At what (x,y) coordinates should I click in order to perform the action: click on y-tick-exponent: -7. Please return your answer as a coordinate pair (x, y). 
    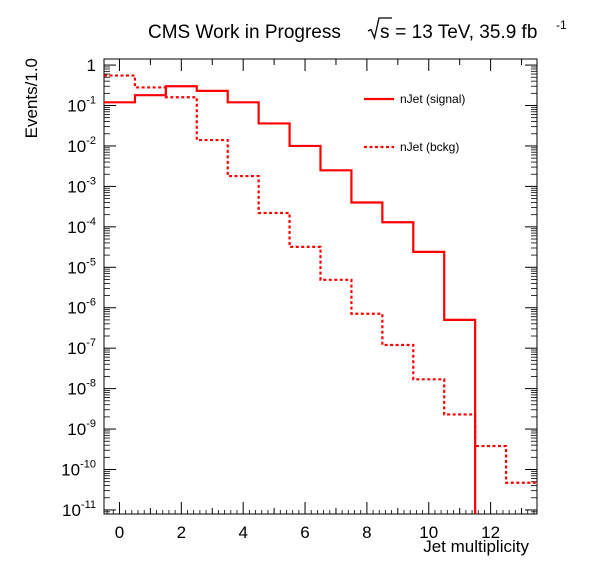
    Looking at the image, I should click on (91, 343).